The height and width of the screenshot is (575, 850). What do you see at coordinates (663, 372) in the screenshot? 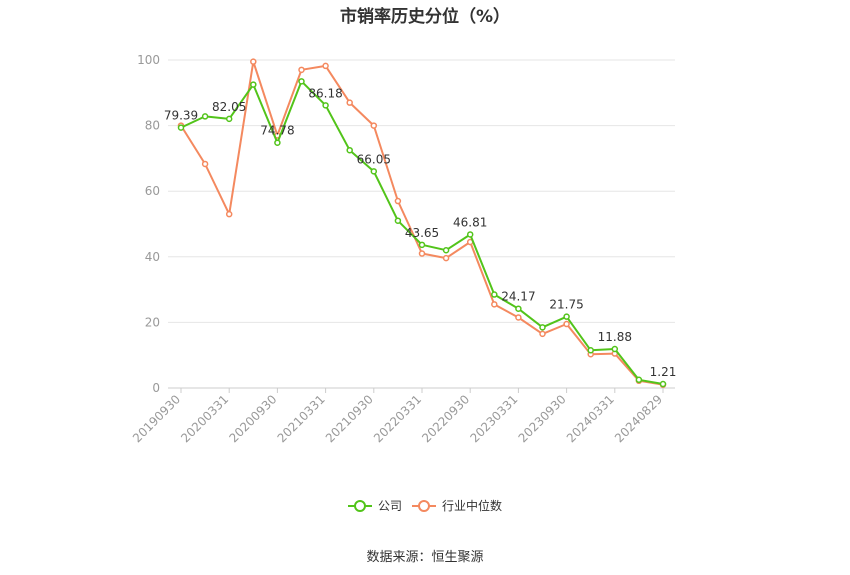
I see `data-label: 1.21` at bounding box center [663, 372].